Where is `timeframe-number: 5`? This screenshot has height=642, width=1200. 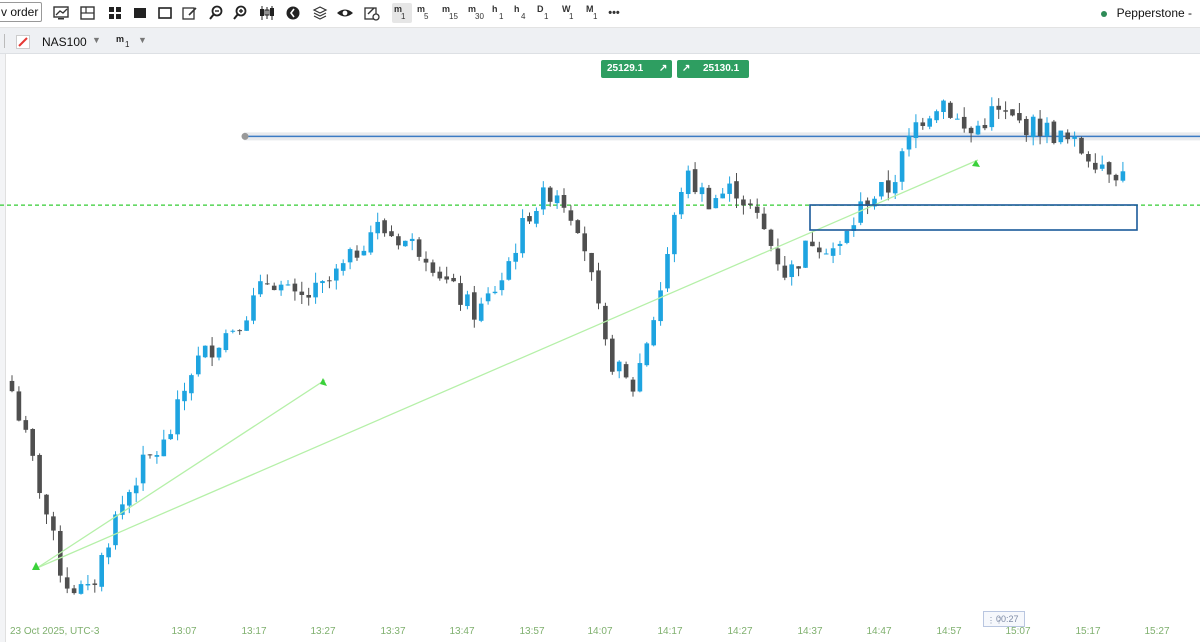 timeframe-number: 5 is located at coordinates (426, 16).